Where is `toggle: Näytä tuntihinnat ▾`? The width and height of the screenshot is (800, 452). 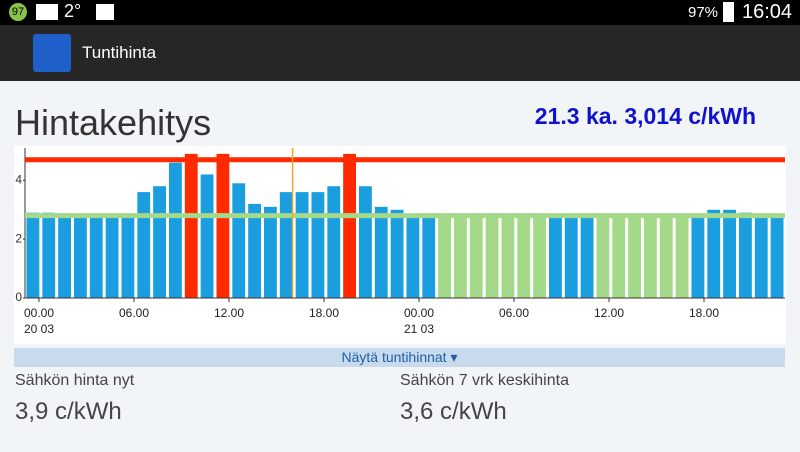
toggle: Näytä tuntihinnat ▾ is located at coordinates (399, 357).